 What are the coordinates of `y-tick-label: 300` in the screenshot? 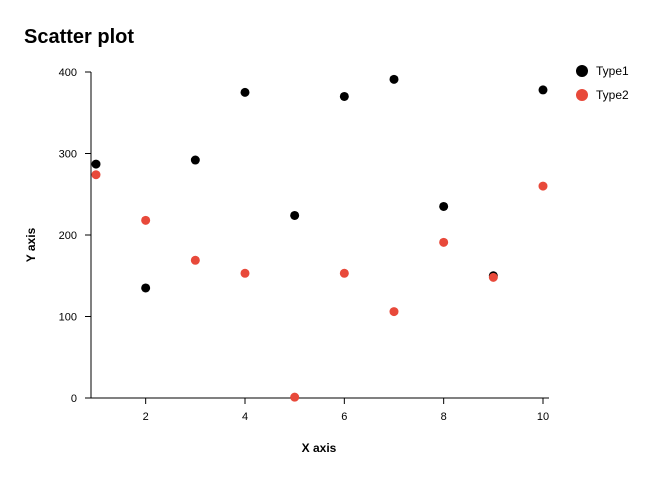 It's located at (68, 155).